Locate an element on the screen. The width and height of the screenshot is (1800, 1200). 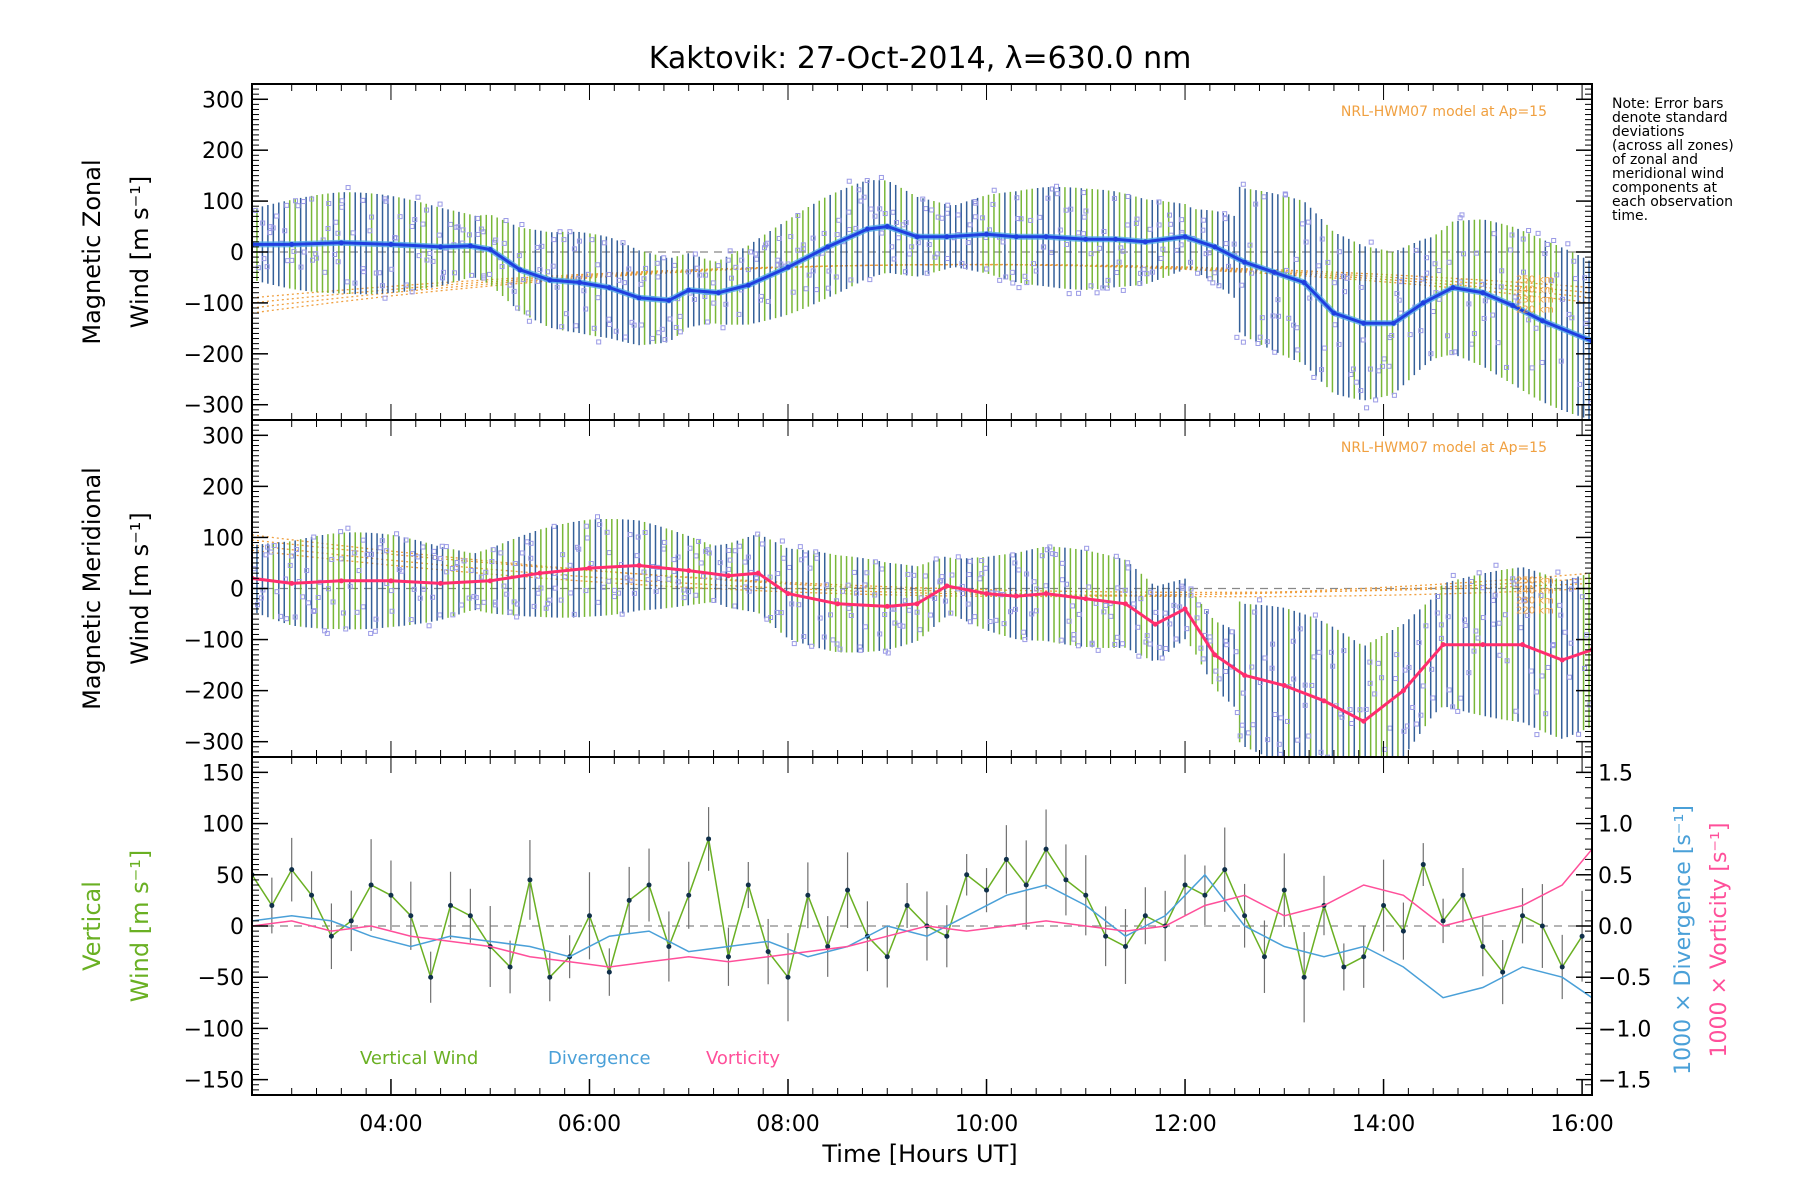
y-tick-label: 100 is located at coordinates (223, 538).